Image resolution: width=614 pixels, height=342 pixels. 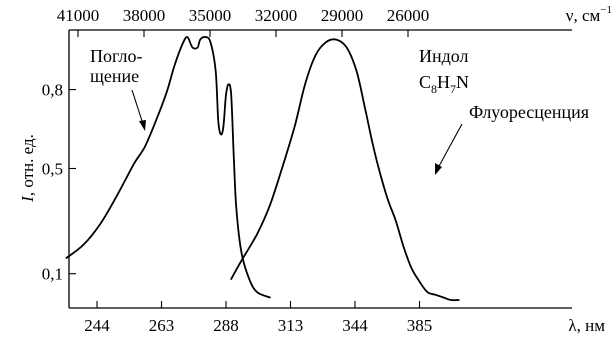 I want to click on bottom-tick-label-244: 244, so click(x=97, y=325).